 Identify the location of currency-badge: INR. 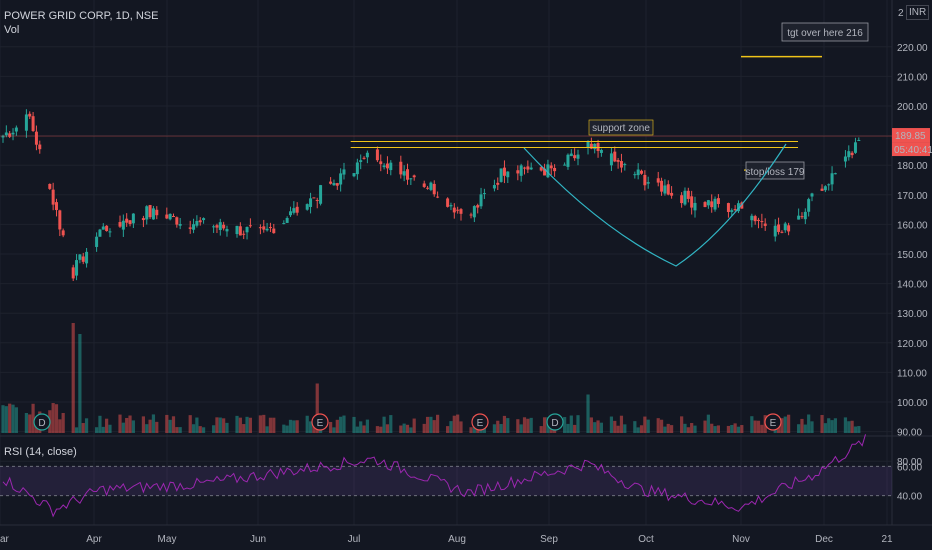
(918, 12).